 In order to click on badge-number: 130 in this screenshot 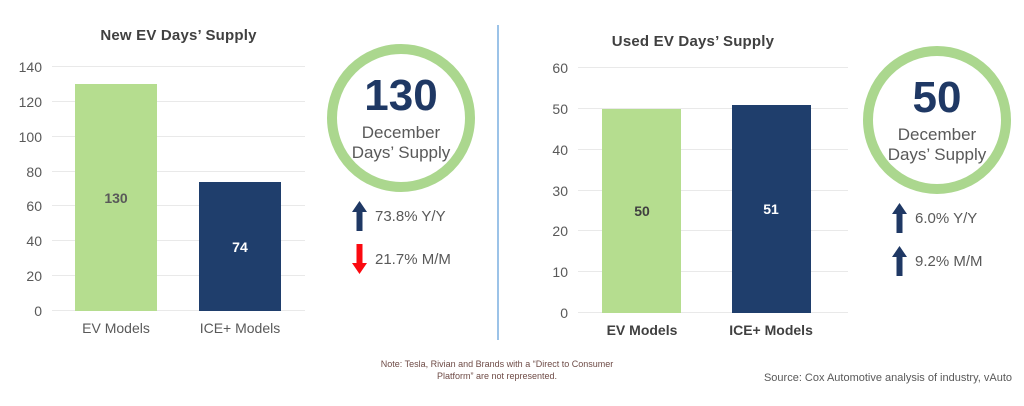, I will do `click(401, 95)`.